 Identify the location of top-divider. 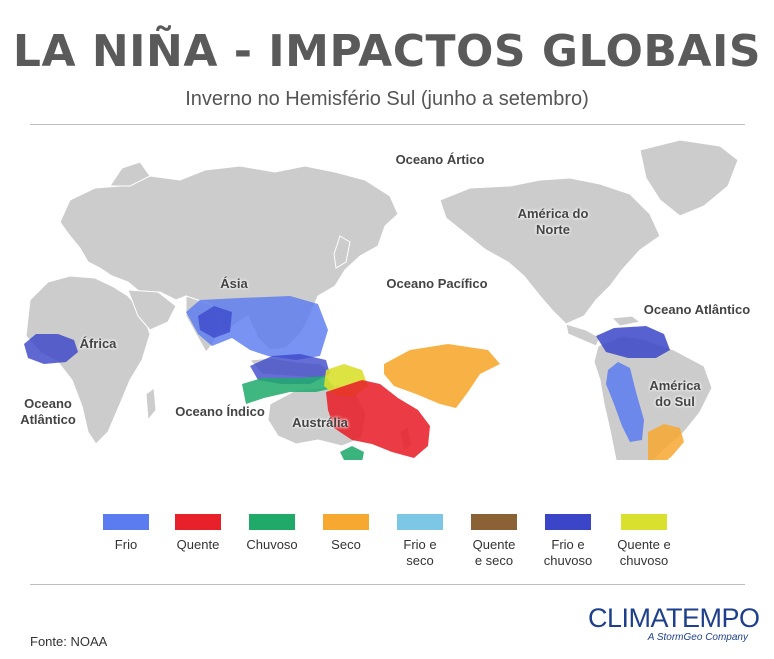
(387, 124).